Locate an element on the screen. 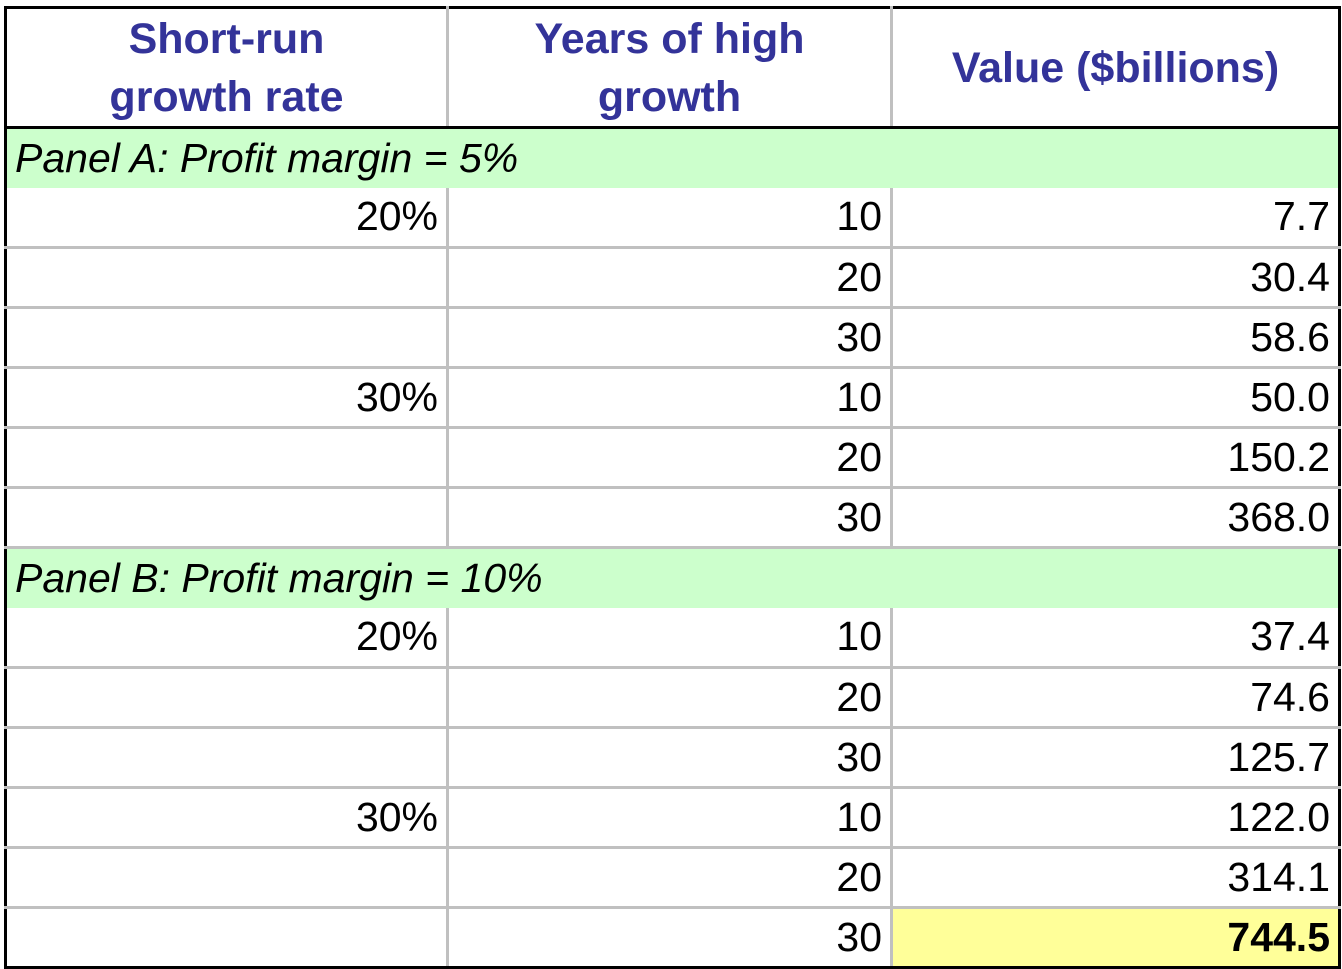 The height and width of the screenshot is (969, 1342). table-row: 30% 10 50.0 is located at coordinates (672, 397).